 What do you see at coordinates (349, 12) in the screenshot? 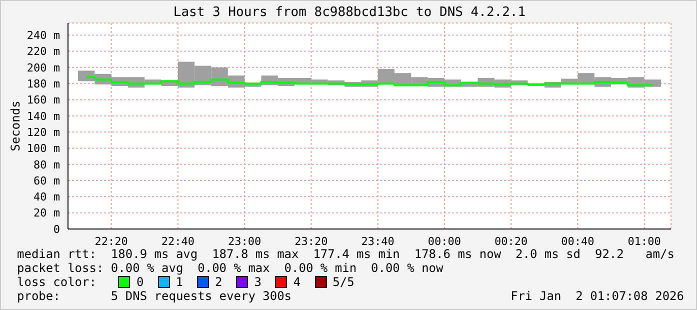
I see `chart-title: Last 3 Hours from 8c988bcd13bc to DNS 4.2.2.1` at bounding box center [349, 12].